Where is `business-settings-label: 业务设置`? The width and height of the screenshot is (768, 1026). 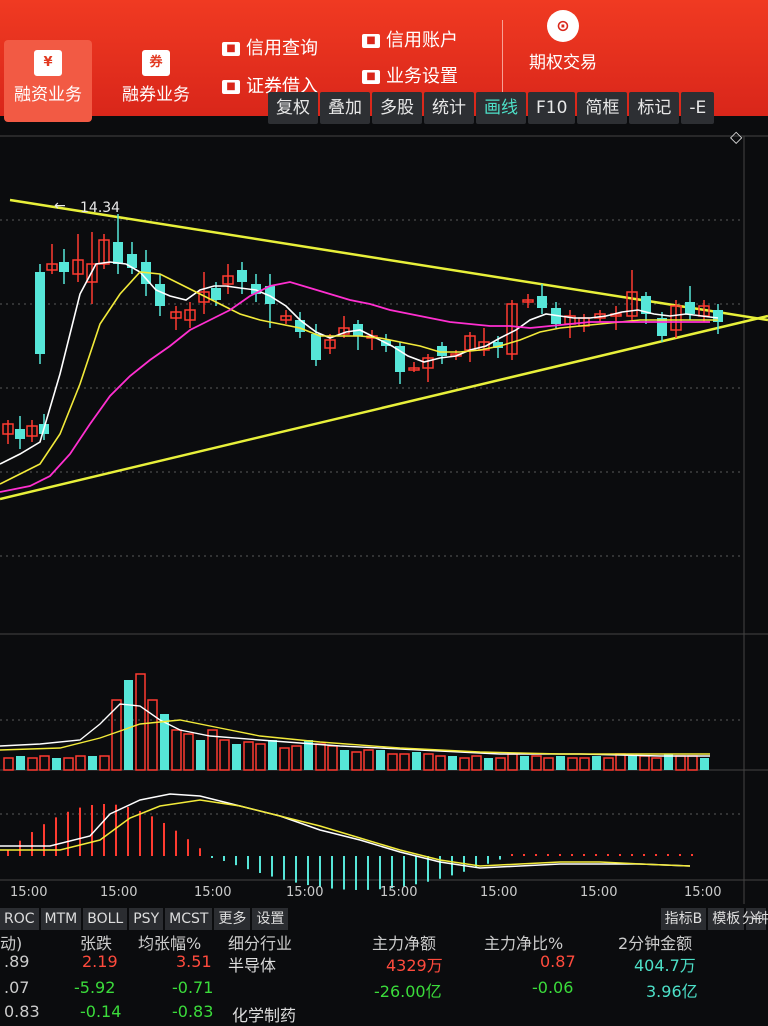
business-settings-label: 业务设置 is located at coordinates (422, 76).